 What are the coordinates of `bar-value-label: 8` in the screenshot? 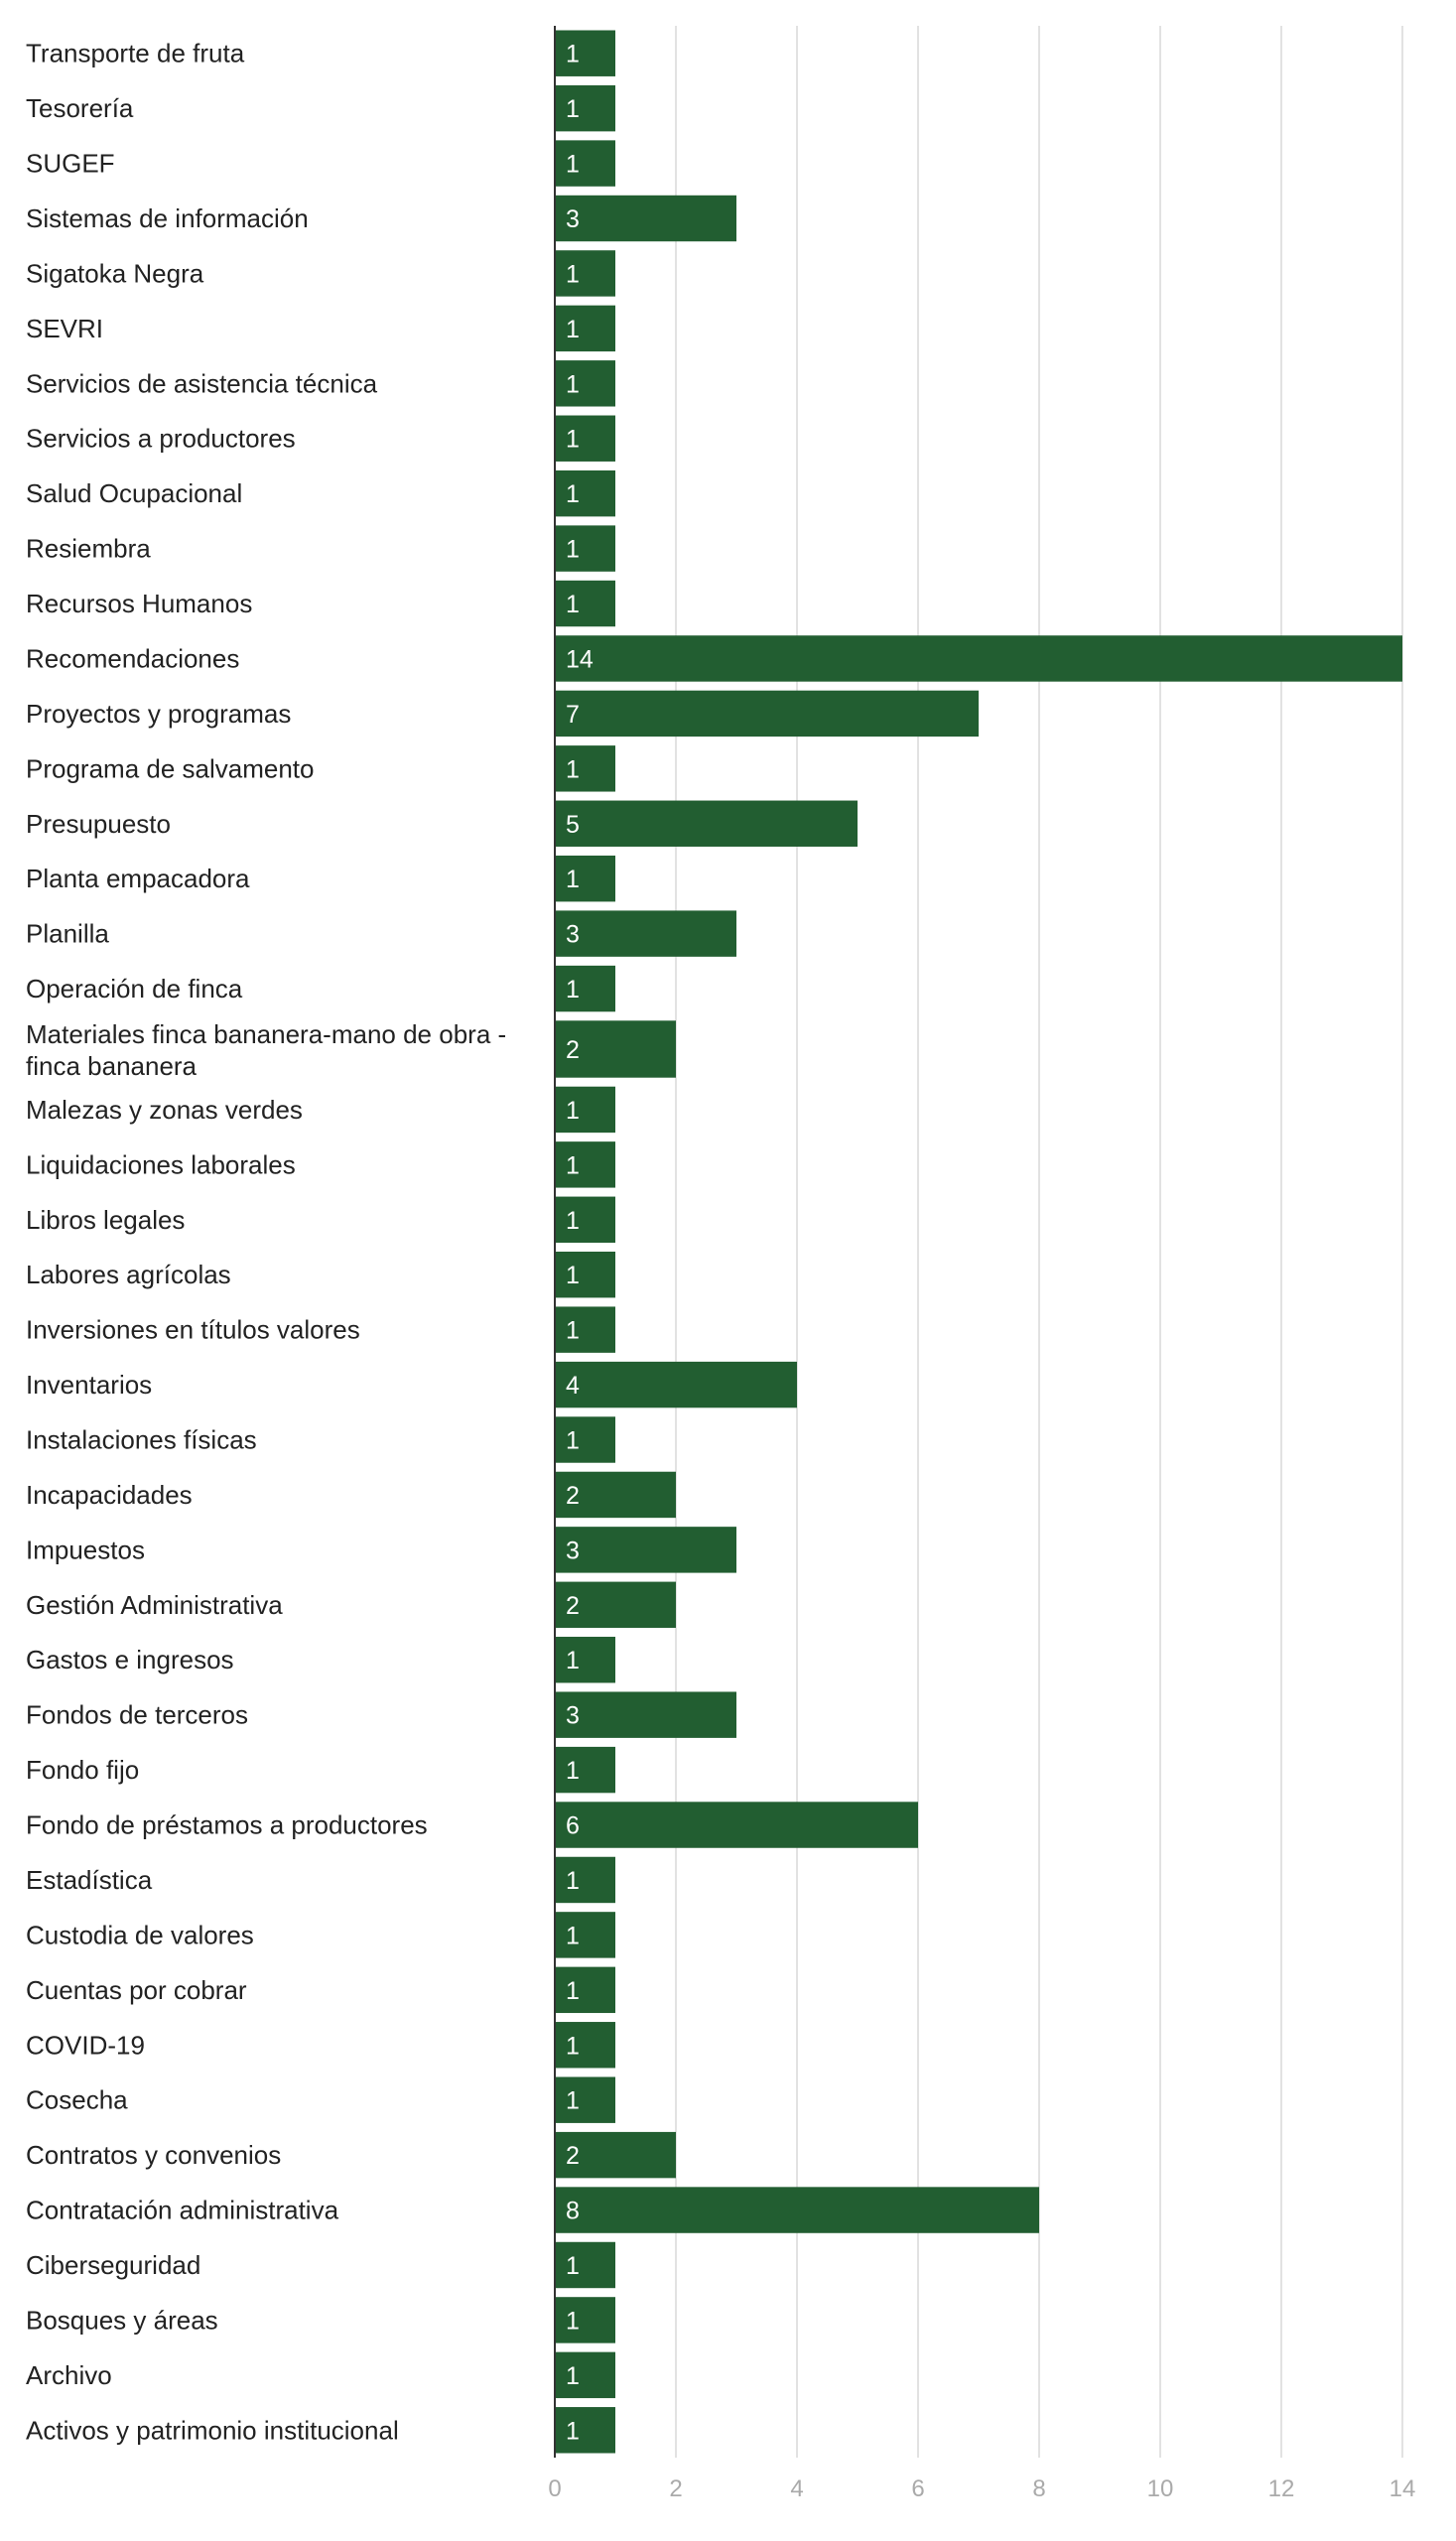 It's located at (573, 2212).